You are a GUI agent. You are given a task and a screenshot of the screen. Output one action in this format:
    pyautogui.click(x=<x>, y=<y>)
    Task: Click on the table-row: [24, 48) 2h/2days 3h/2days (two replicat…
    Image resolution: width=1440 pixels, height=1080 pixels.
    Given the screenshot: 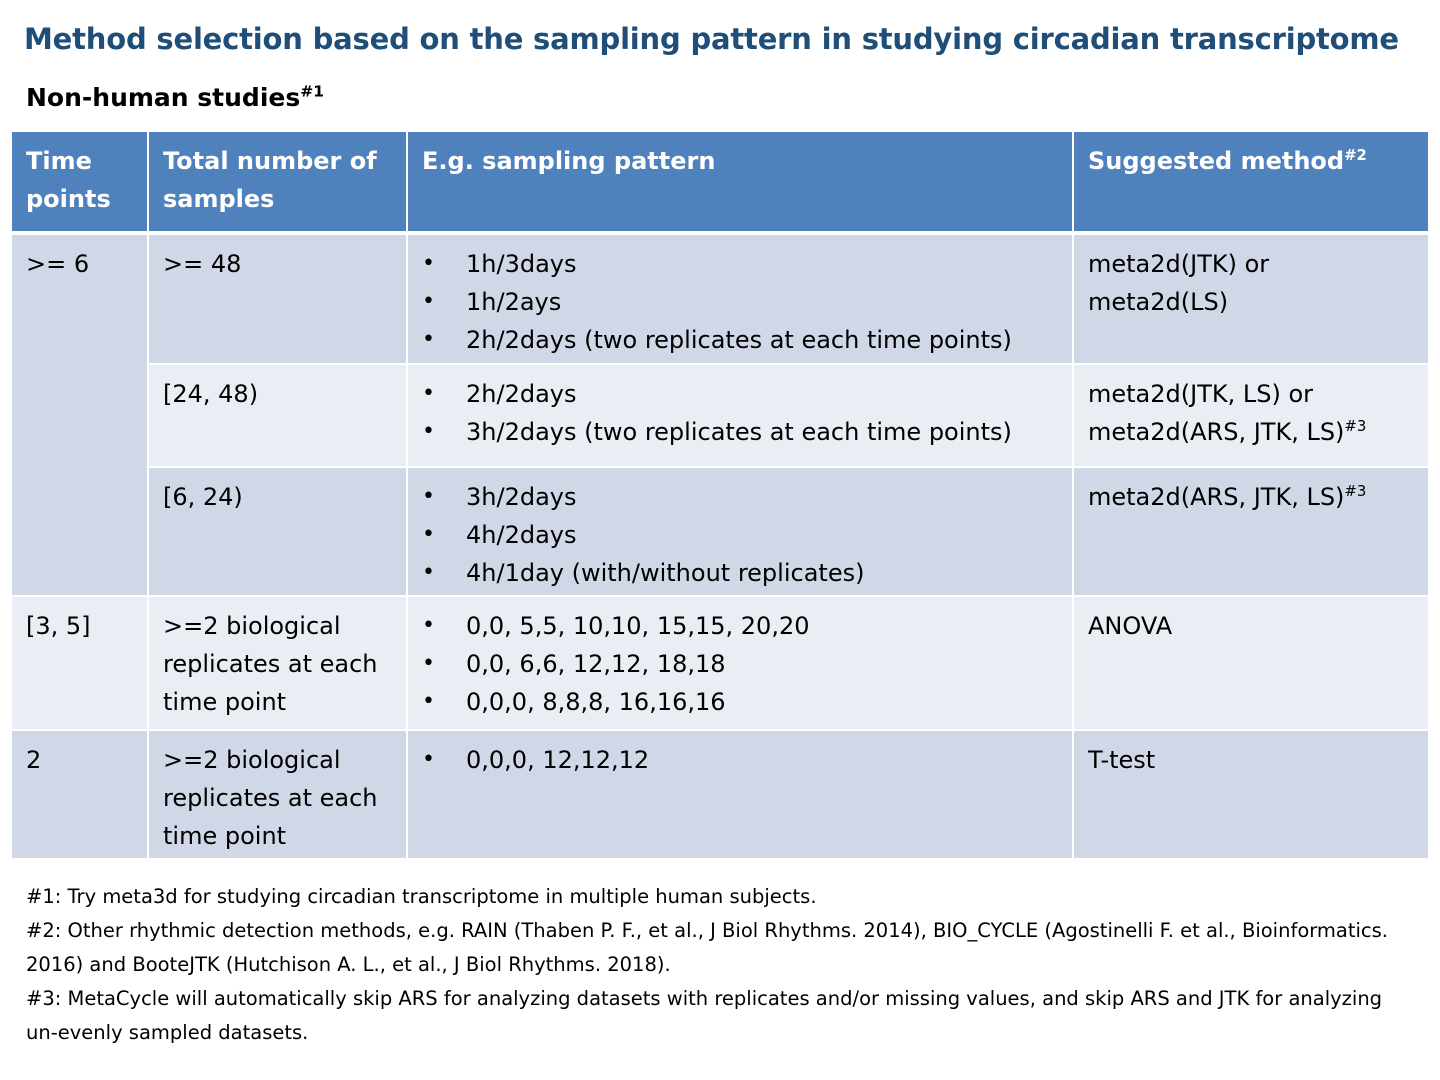 What is the action you would take?
    pyautogui.click(x=720, y=416)
    